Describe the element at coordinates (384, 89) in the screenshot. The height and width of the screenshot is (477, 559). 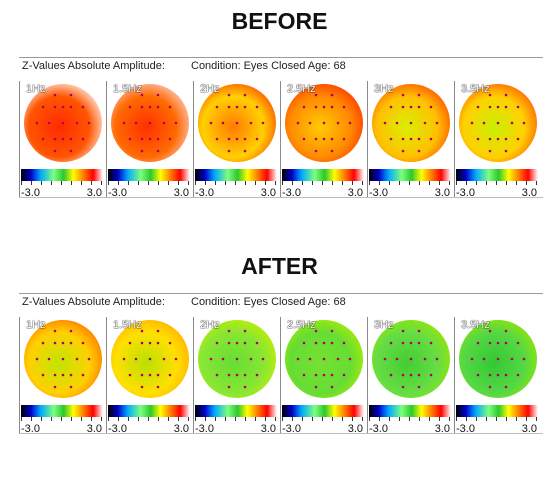
I see `frequency-label: 3Hz` at that location.